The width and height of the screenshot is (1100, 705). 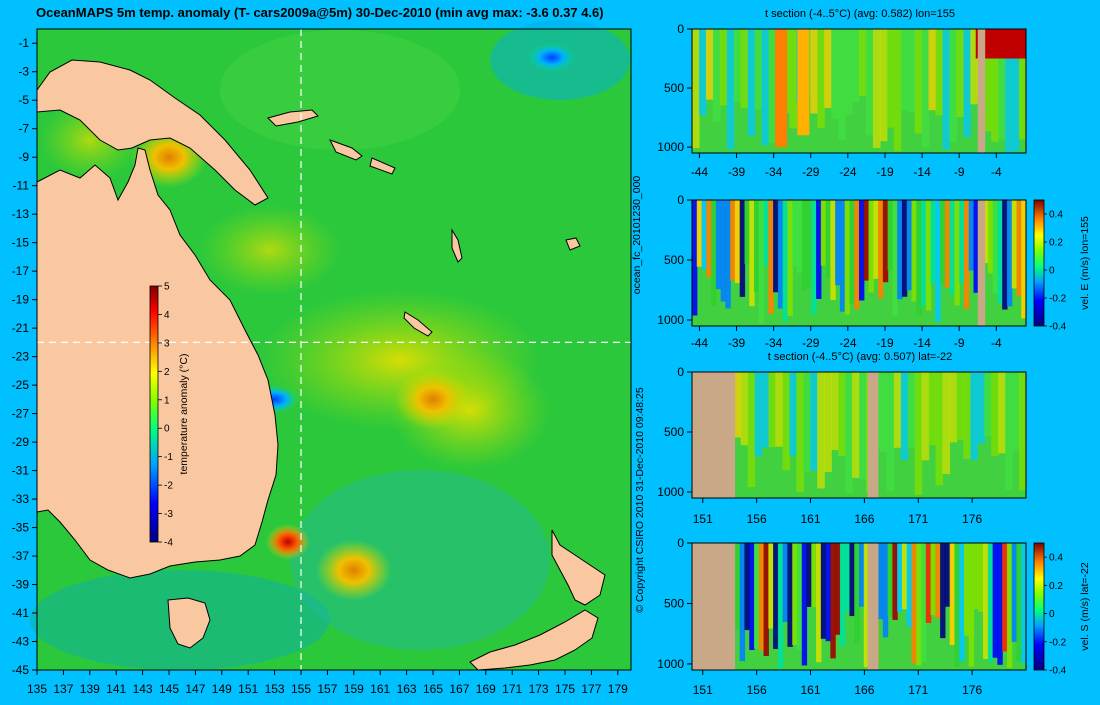 I want to click on section-x-tick-label: 156, so click(x=757, y=519).